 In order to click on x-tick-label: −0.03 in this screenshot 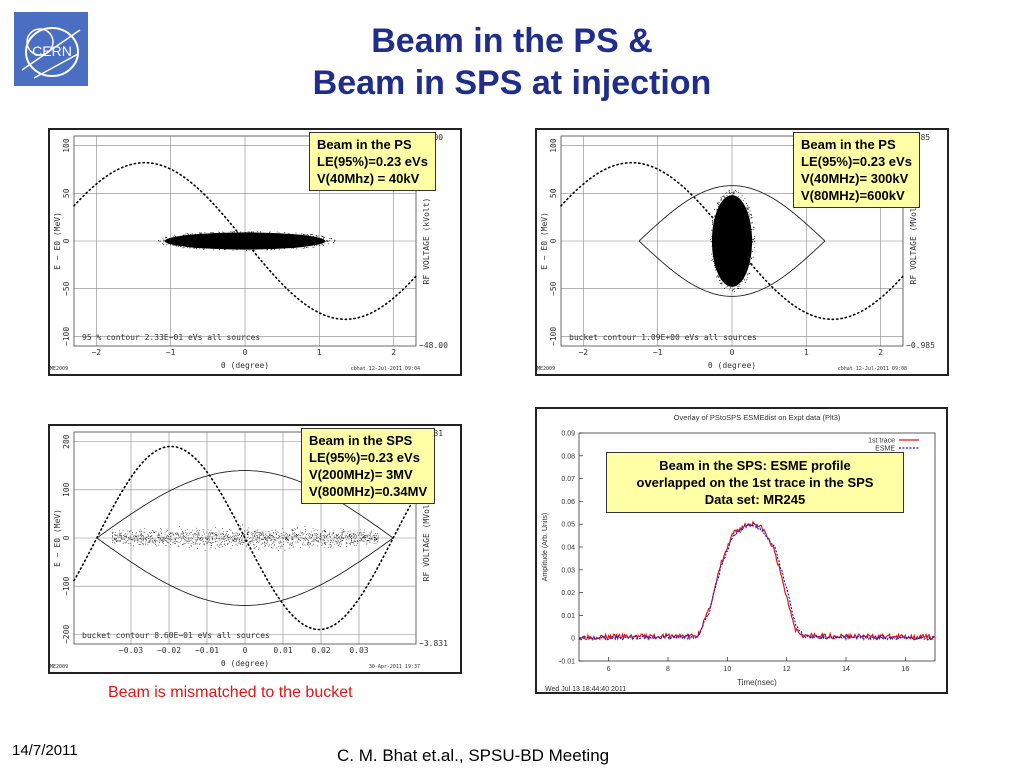, I will do `click(131, 650)`.